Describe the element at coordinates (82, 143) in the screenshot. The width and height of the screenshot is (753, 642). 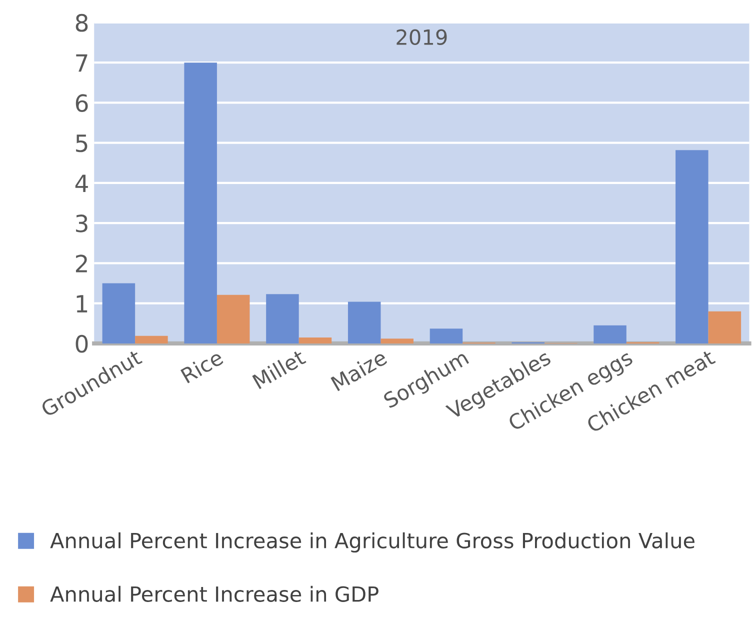
I see `y-tick-label: 5` at that location.